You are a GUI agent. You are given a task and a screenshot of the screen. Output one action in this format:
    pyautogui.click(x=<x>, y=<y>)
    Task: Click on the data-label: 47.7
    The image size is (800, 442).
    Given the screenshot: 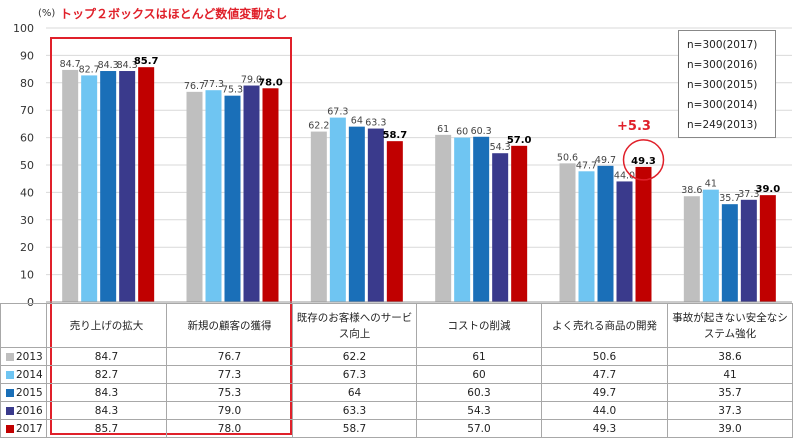 What is the action you would take?
    pyautogui.click(x=586, y=165)
    